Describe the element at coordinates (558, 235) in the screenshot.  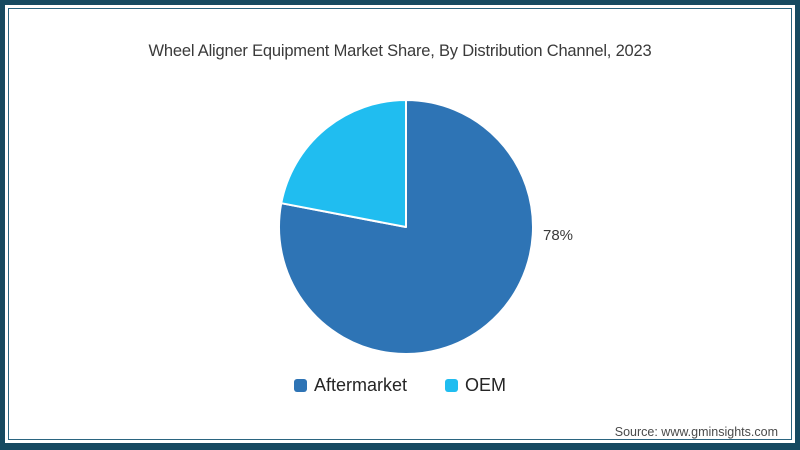
I see `aftermarket-percent-label: 78%` at that location.